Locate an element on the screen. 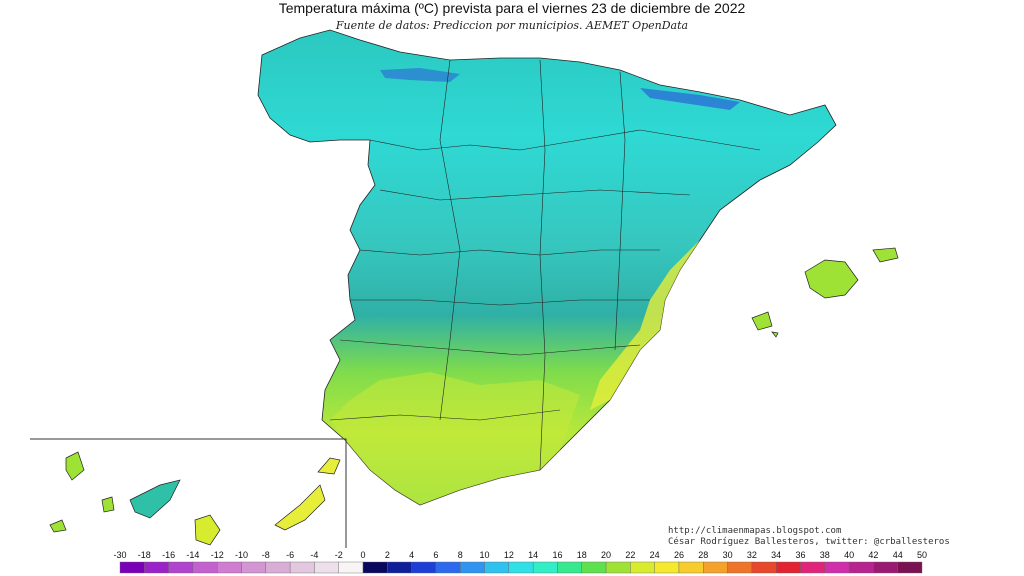 Image resolution: width=1024 pixels, height=576 pixels. ibiza is located at coordinates (762, 321).